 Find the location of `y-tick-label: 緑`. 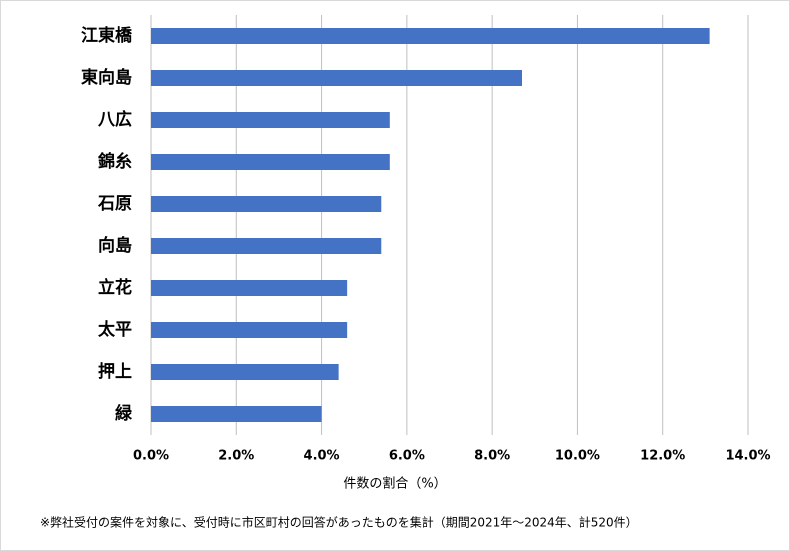

y-tick-label: 緑 is located at coordinates (124, 413).